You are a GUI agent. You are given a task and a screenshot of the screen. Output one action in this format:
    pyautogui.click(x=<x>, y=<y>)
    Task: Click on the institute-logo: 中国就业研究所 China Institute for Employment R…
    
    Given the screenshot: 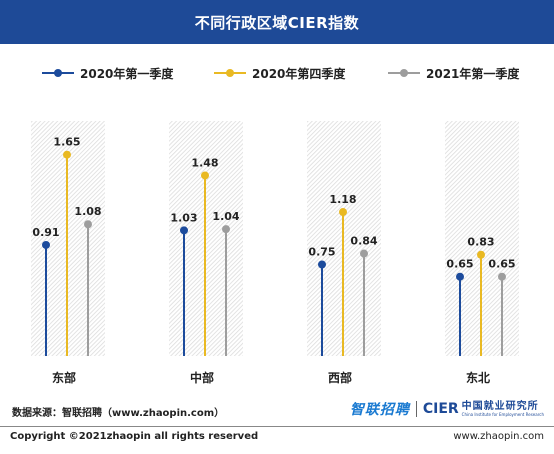 What is the action you would take?
    pyautogui.click(x=502, y=408)
    